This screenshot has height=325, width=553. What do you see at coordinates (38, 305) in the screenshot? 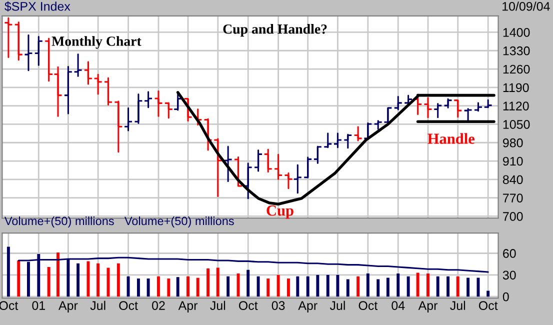
I see `x-tick-label: 01` at bounding box center [38, 305].